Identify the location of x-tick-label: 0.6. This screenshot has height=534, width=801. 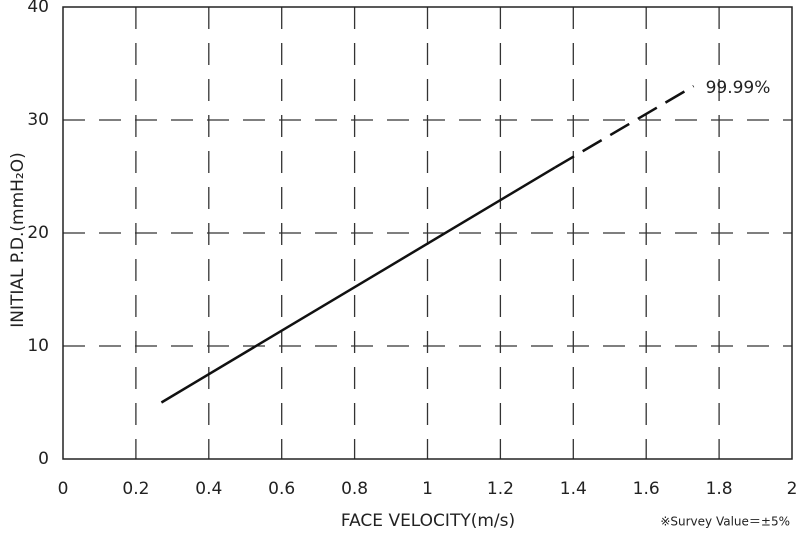
(281, 489).